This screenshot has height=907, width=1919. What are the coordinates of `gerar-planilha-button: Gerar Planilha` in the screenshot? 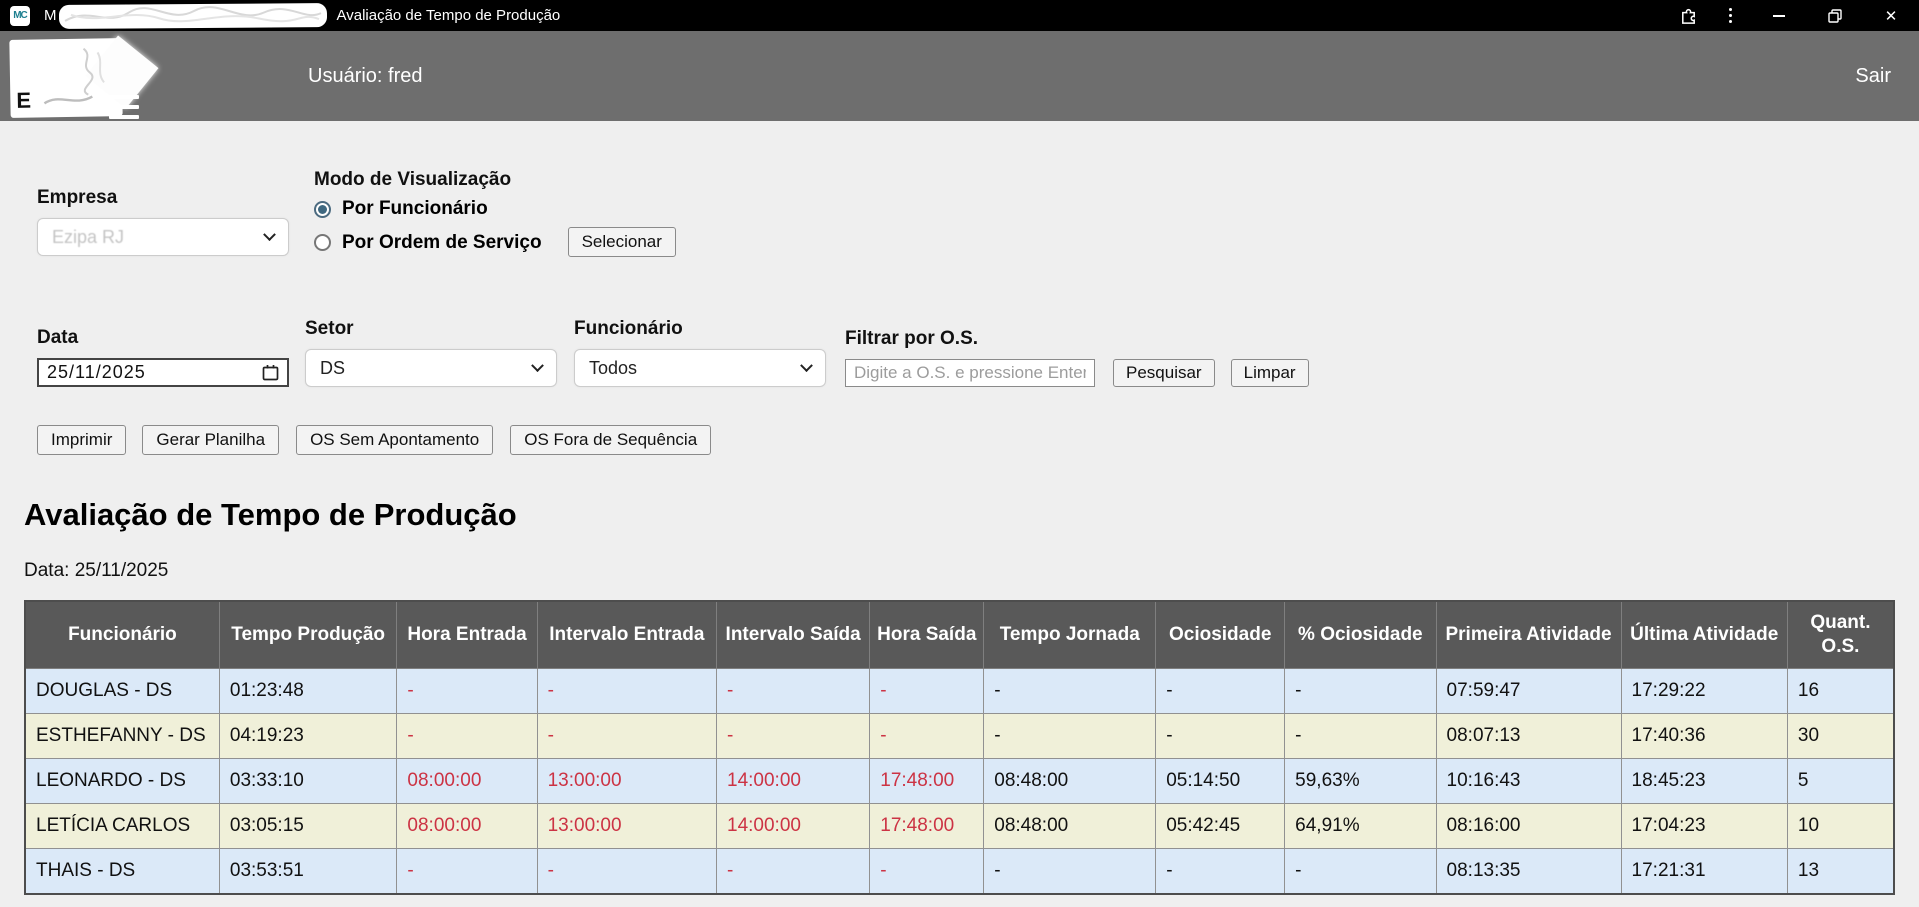 It's located at (211, 440).